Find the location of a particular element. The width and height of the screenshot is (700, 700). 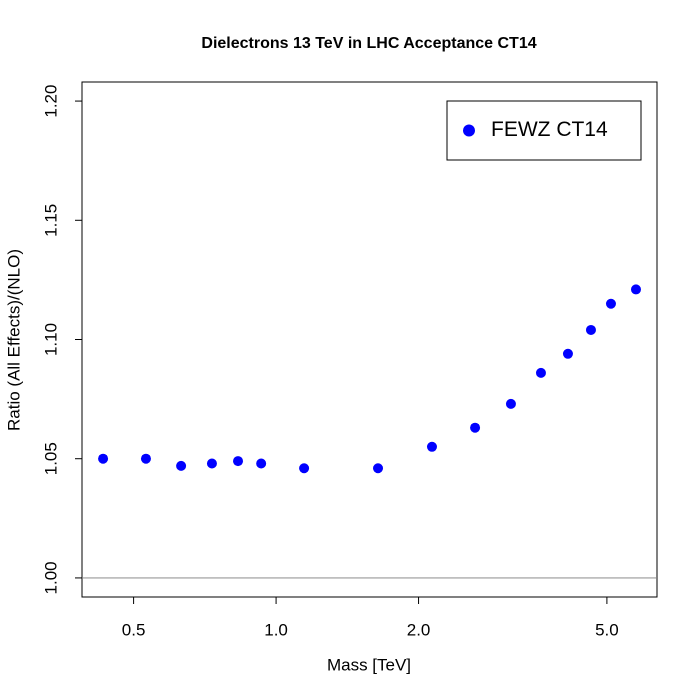

x-axis-label: Mass [TeV] is located at coordinates (369, 664).